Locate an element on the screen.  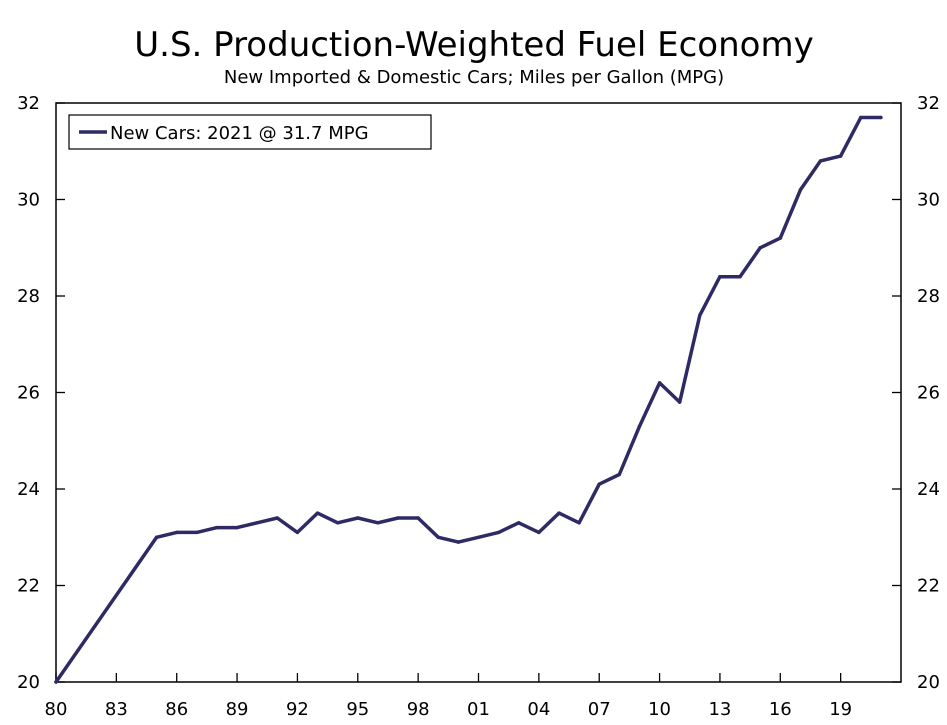
x-tick-label: 80 is located at coordinates (56, 709).